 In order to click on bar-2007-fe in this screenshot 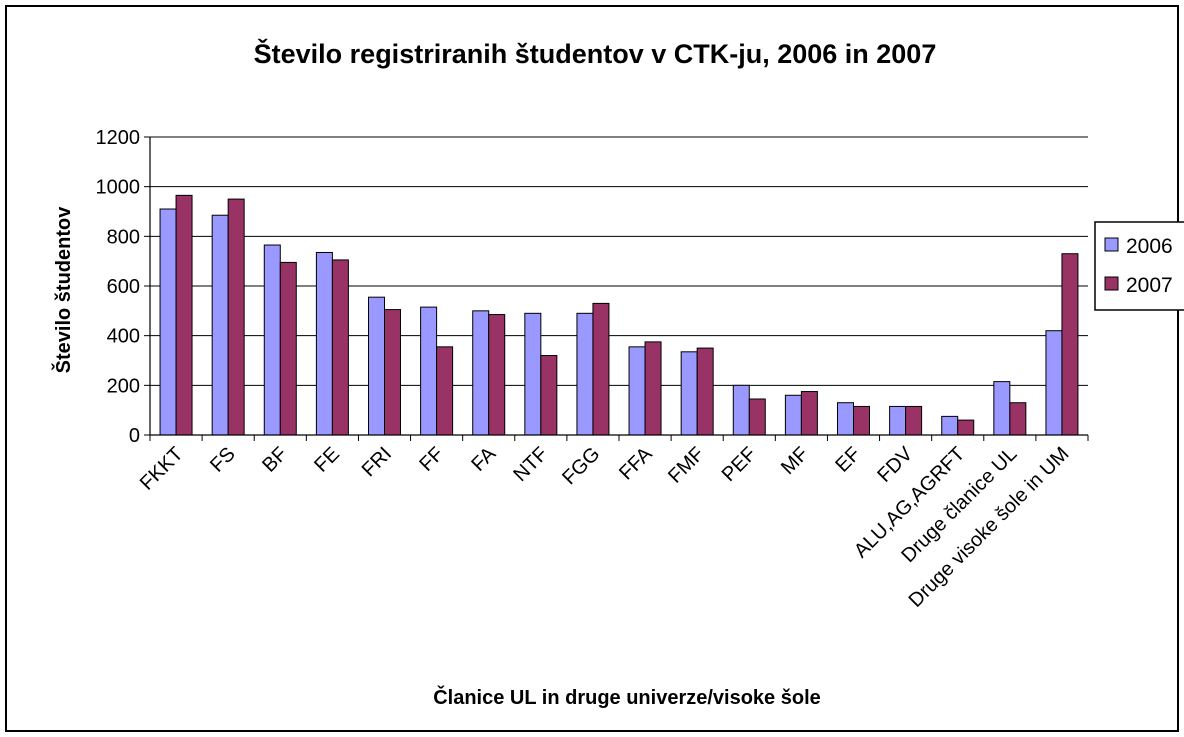, I will do `click(340, 347)`.